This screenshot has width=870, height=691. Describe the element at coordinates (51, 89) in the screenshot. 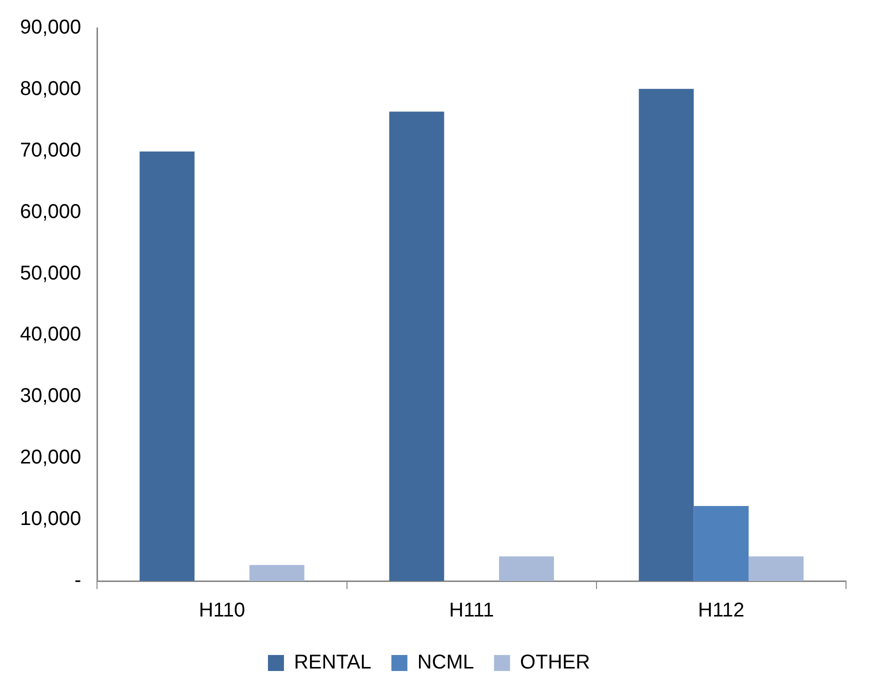

I see `y-tick-label: 80,000` at that location.